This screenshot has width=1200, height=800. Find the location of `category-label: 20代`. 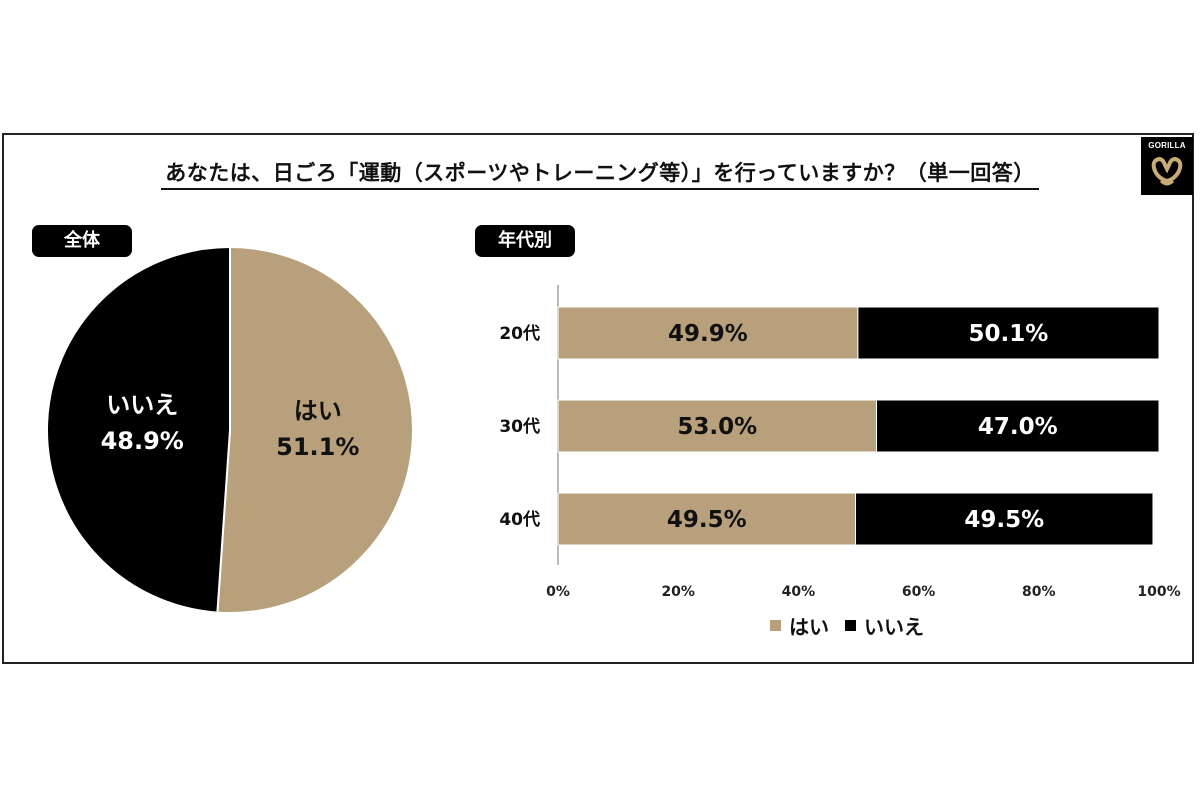

category-label: 20代 is located at coordinates (519, 333).